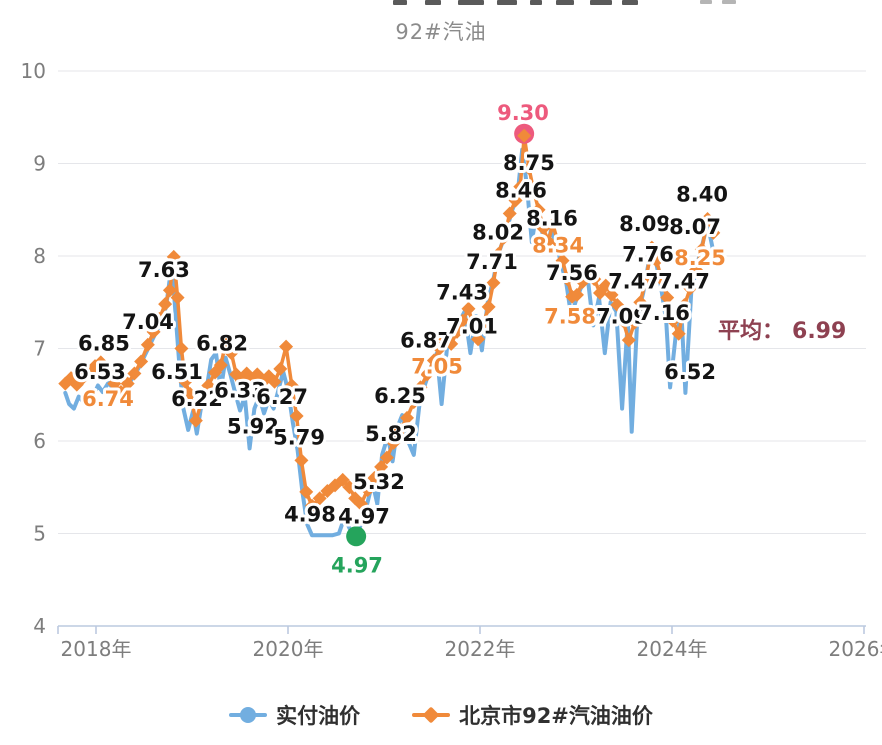 This screenshot has height=745, width=882. What do you see at coordinates (558, 245) in the screenshot?
I see `point-label: 8.34` at bounding box center [558, 245].